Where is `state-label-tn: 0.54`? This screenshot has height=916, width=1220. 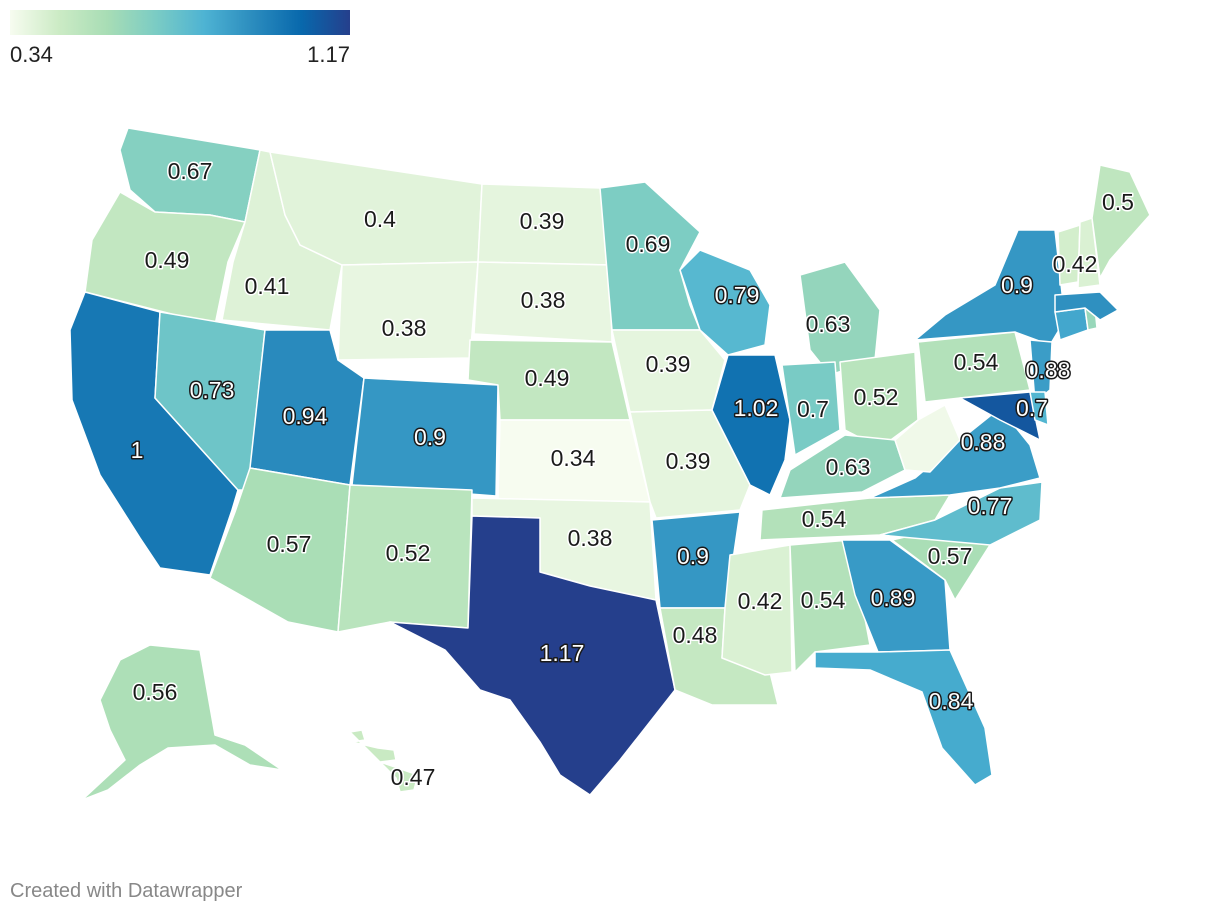
state-label-tn: 0.54 is located at coordinates (824, 519).